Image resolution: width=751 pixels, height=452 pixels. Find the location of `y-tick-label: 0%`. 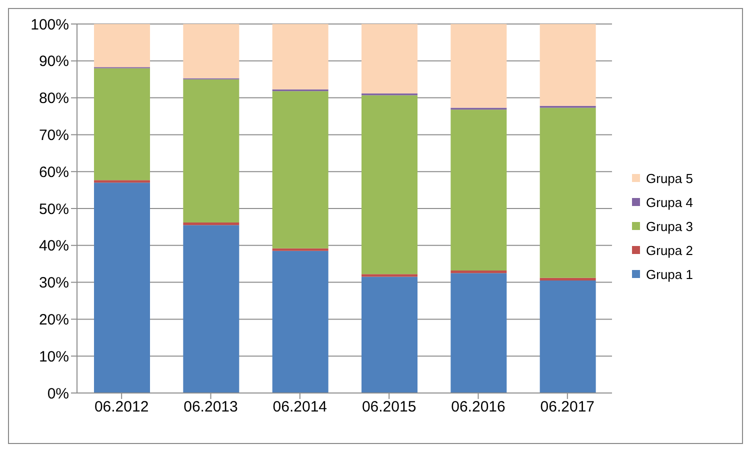

y-tick-label: 0% is located at coordinates (58, 393).